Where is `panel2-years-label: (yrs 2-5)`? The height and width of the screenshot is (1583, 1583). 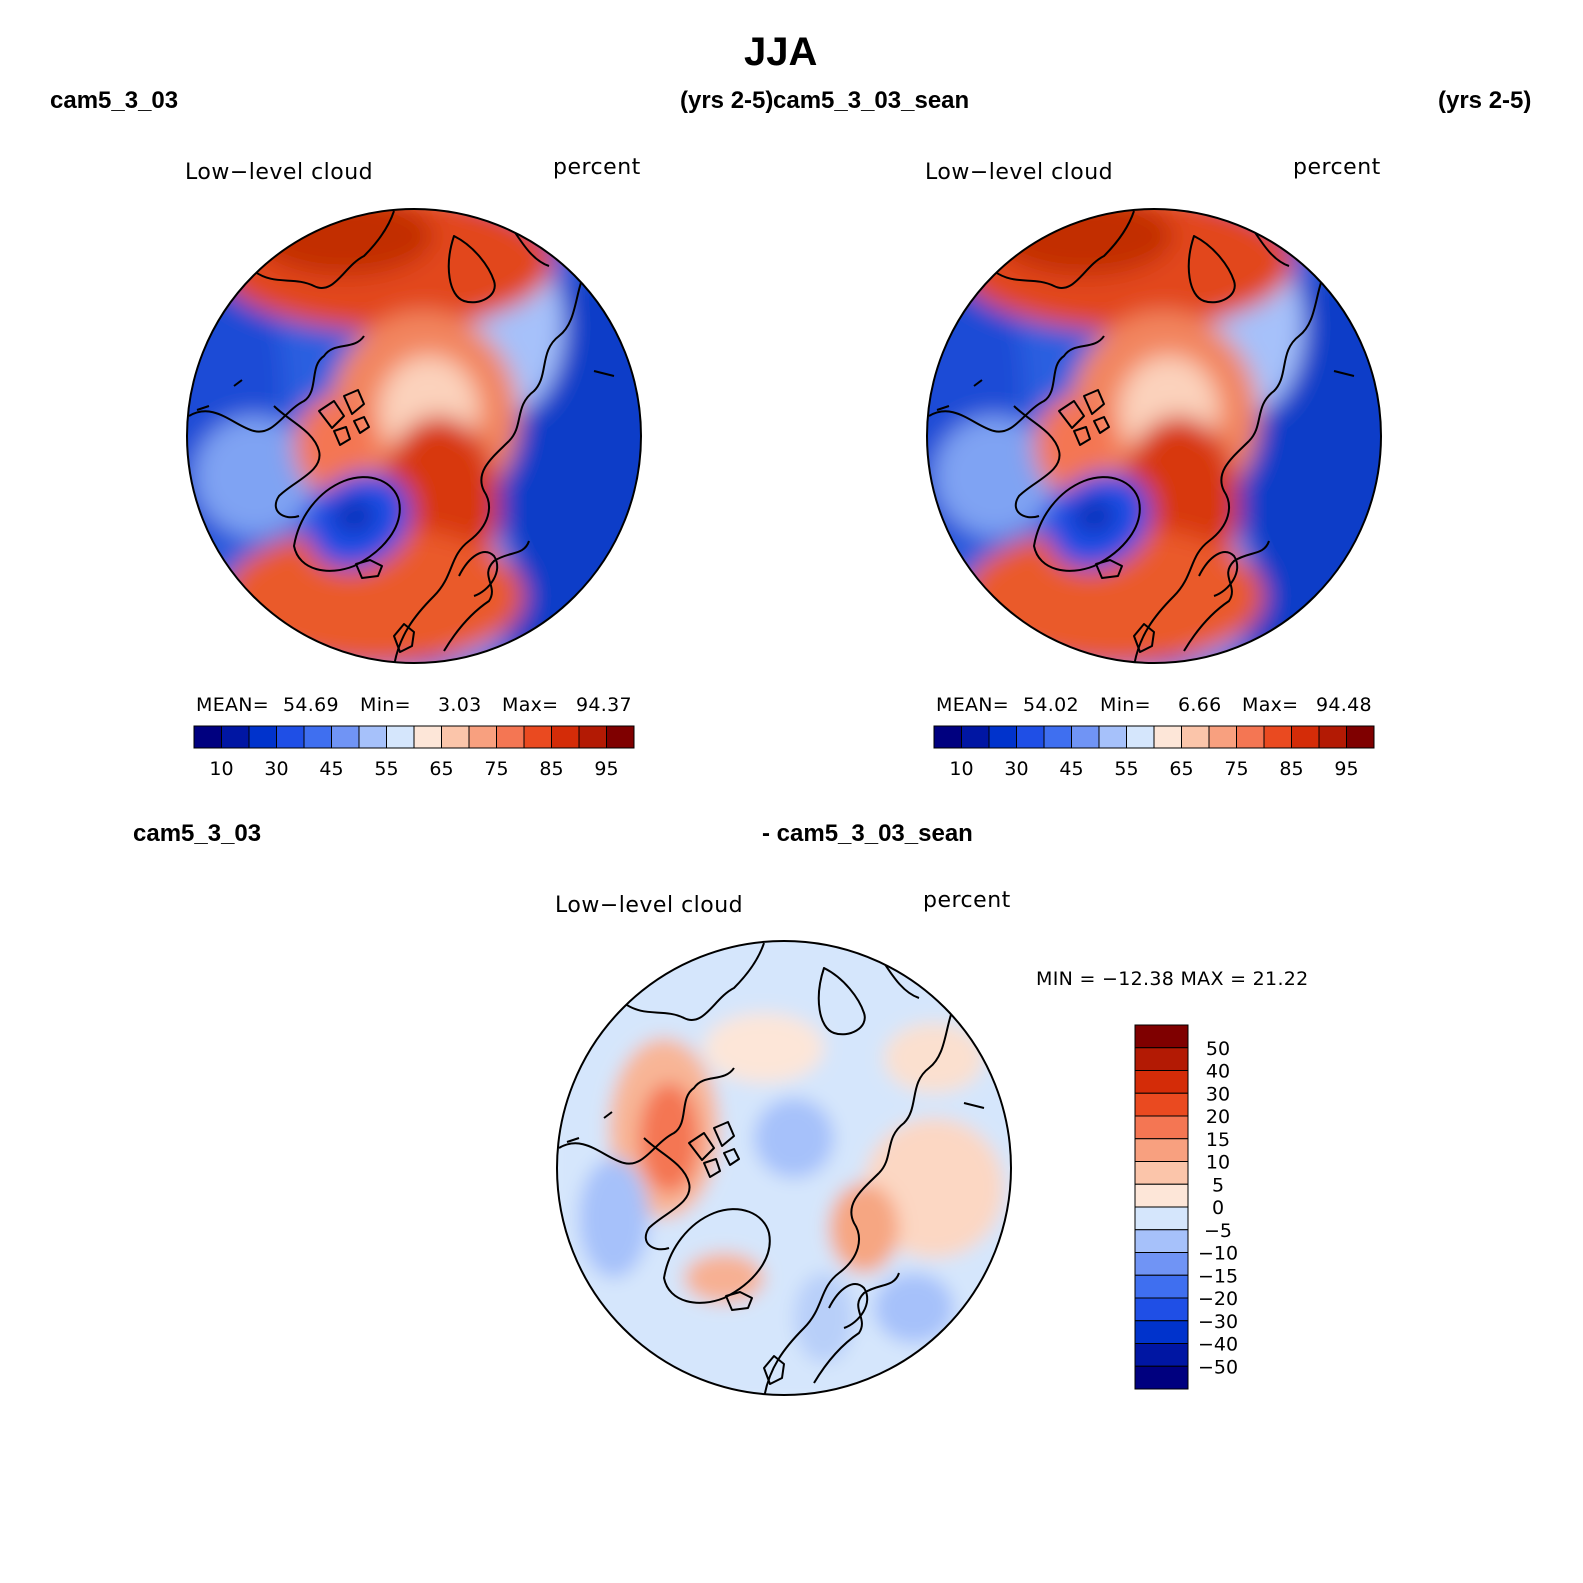
panel2-years-label: (yrs 2-5) is located at coordinates (1485, 100).